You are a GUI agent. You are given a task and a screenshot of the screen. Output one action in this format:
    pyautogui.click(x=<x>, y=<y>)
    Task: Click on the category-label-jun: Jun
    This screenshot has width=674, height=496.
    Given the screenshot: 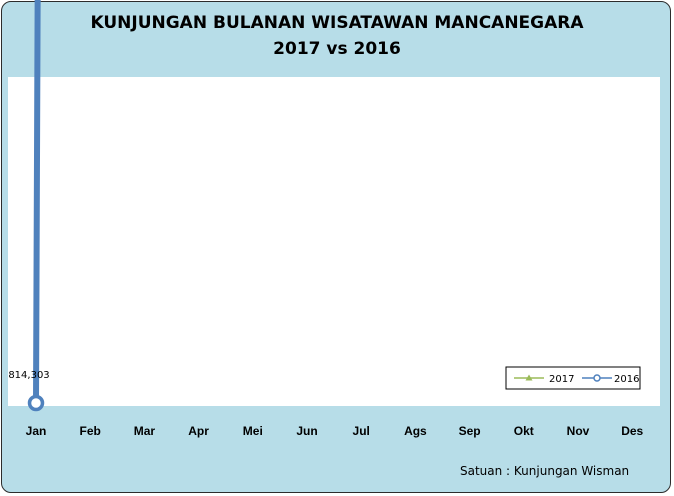 What is the action you would take?
    pyautogui.click(x=306, y=431)
    